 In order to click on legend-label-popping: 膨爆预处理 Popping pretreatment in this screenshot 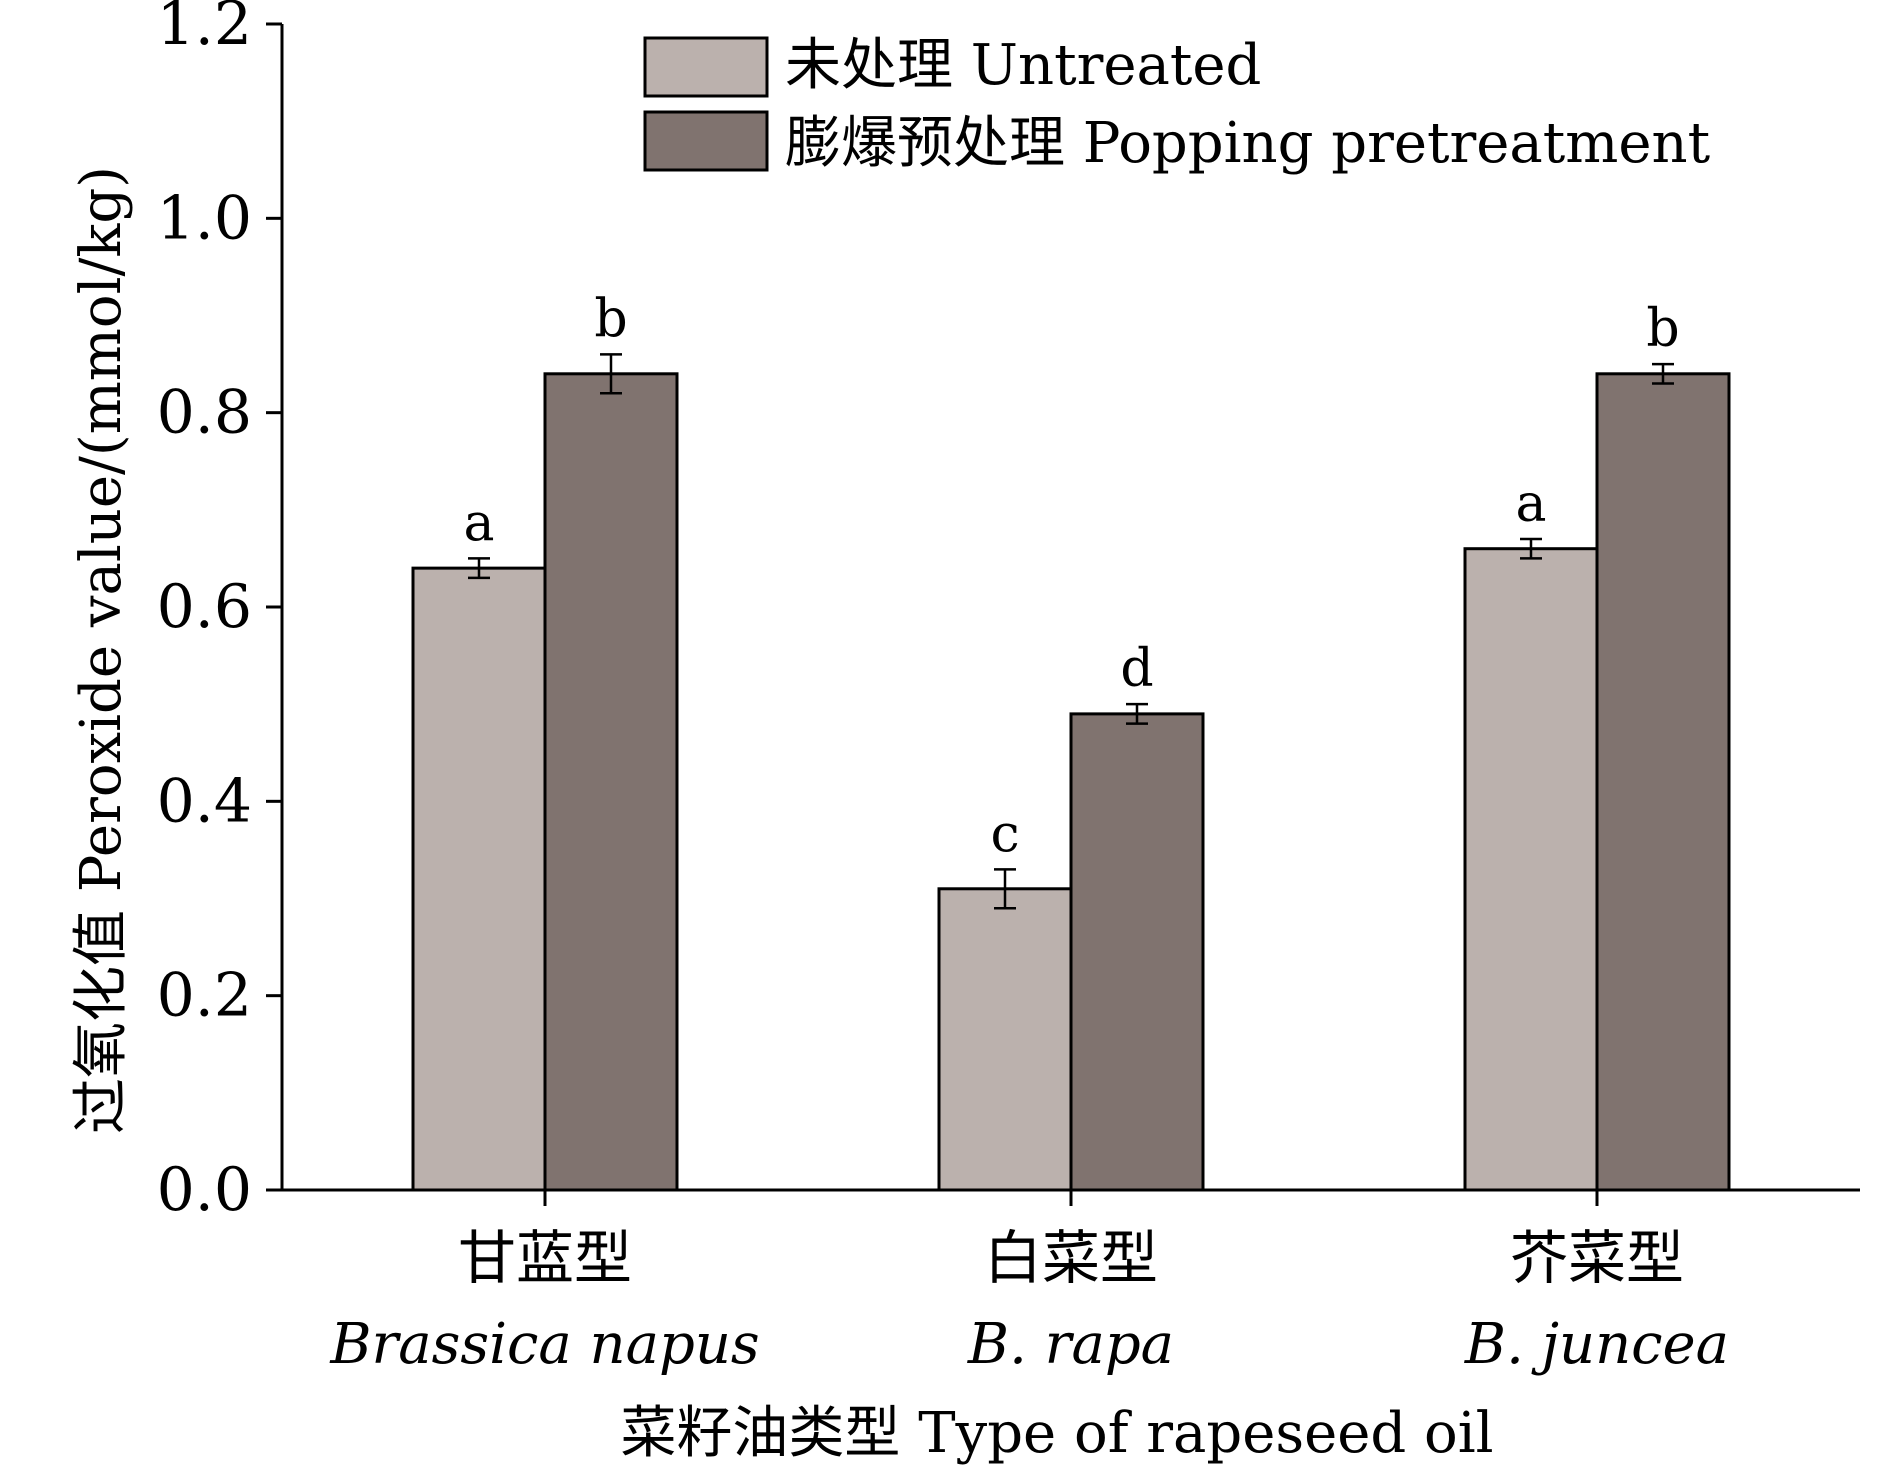, I will do `click(1248, 143)`.